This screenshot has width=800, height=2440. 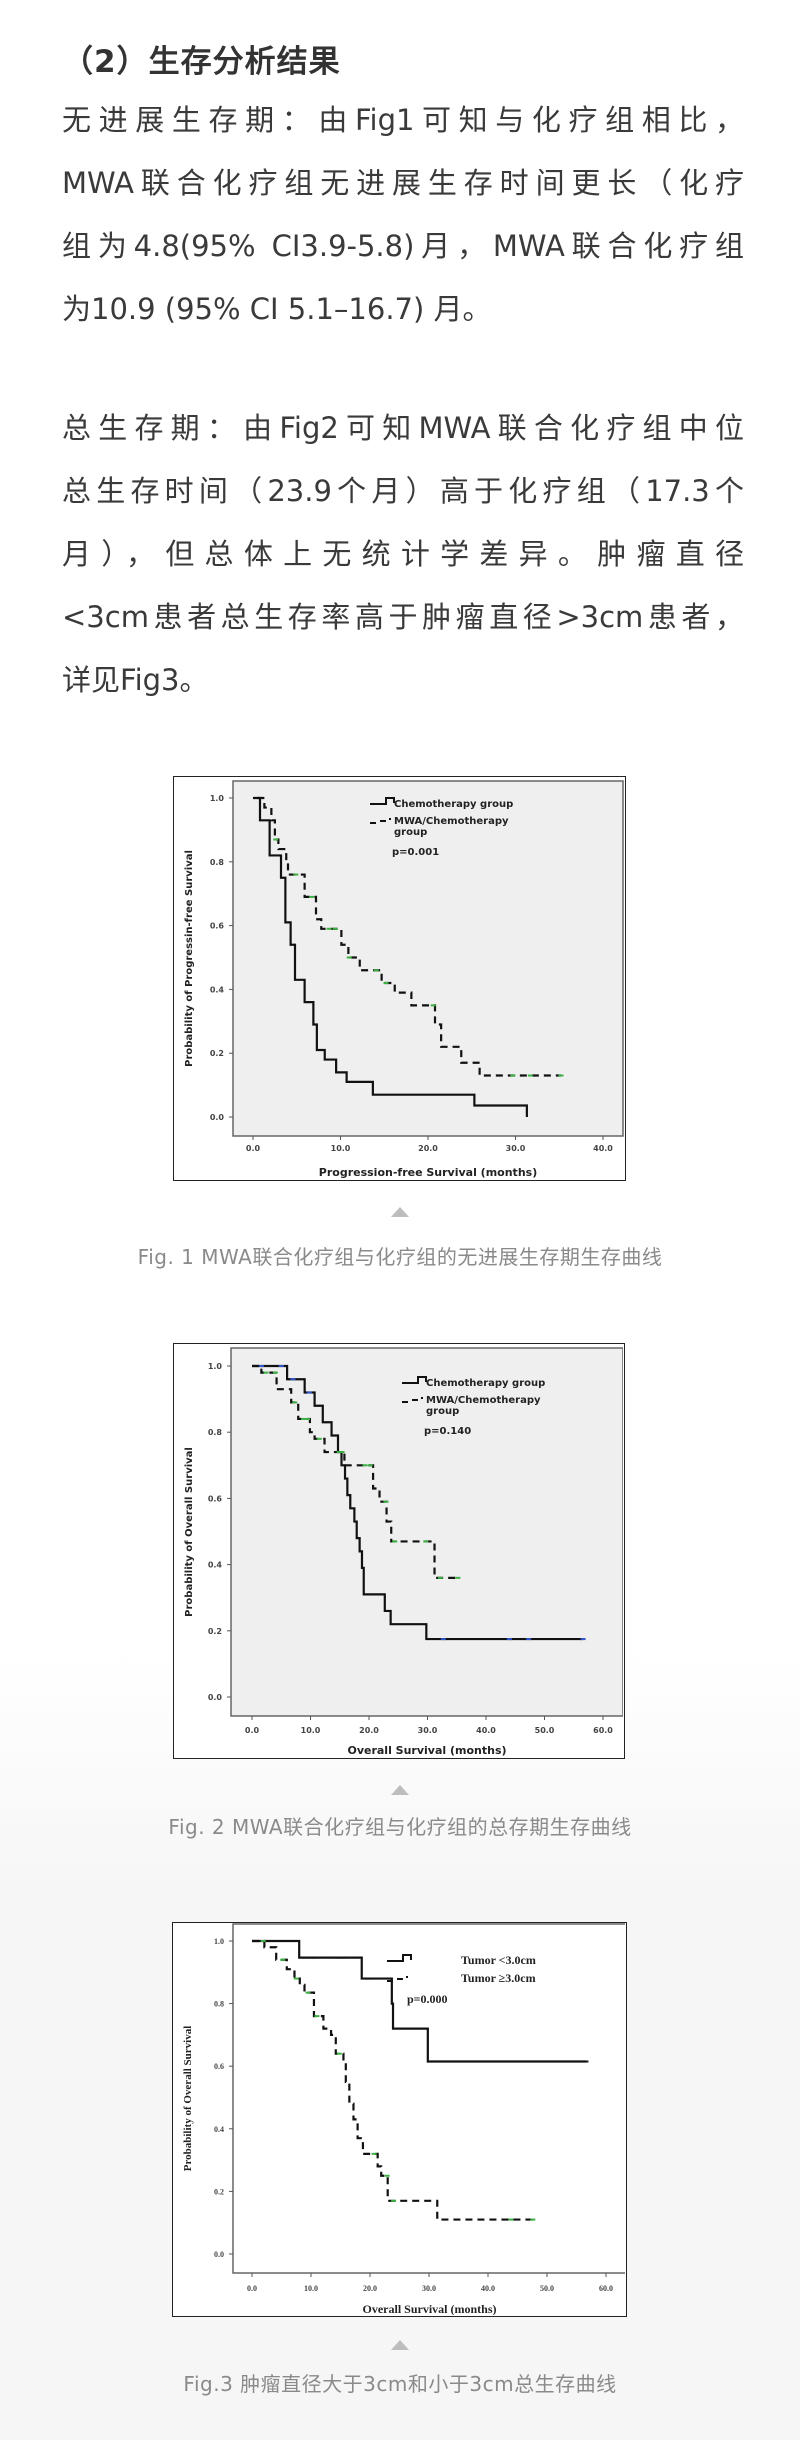 I want to click on text-line: 详见Fig3。, so click(x=135, y=680).